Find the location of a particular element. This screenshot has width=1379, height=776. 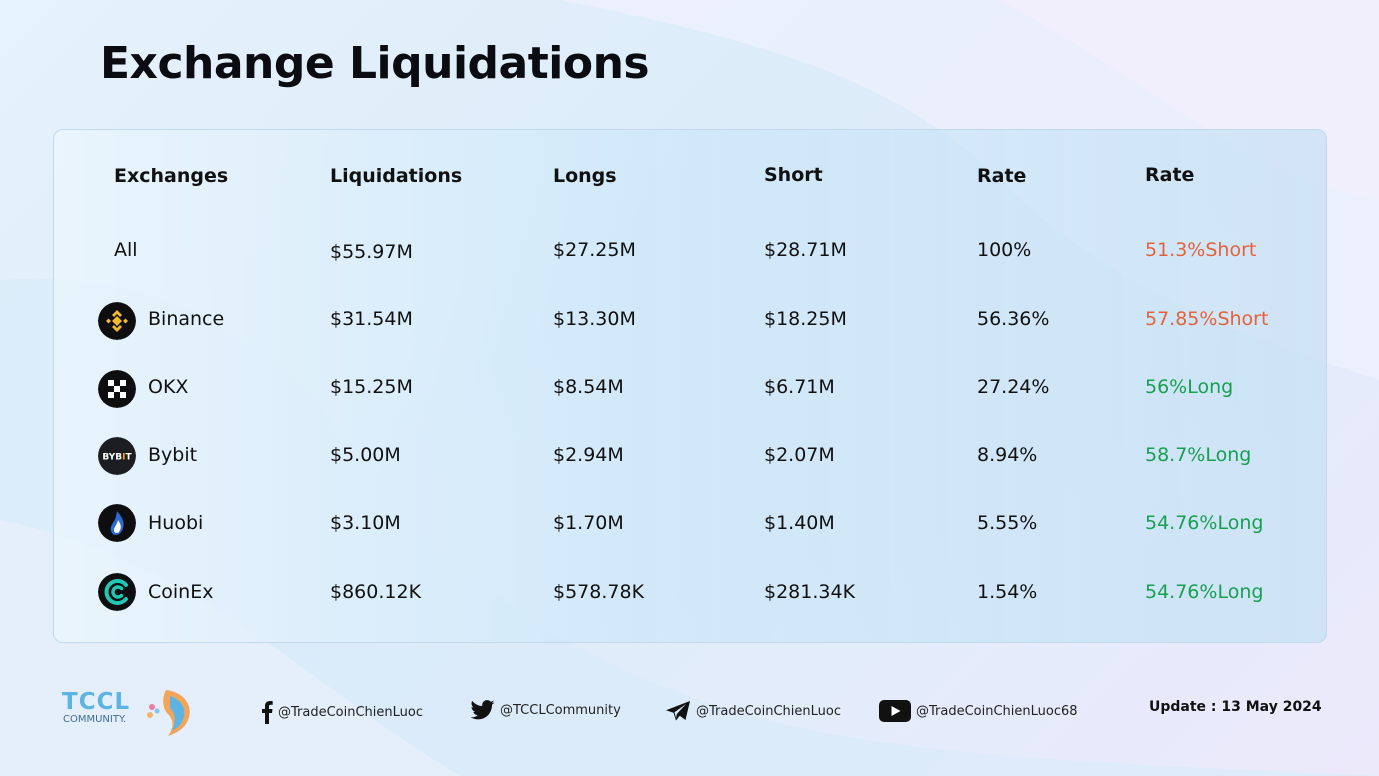

telegram-handle: @TradeCoinChienLuoc is located at coordinates (768, 711).